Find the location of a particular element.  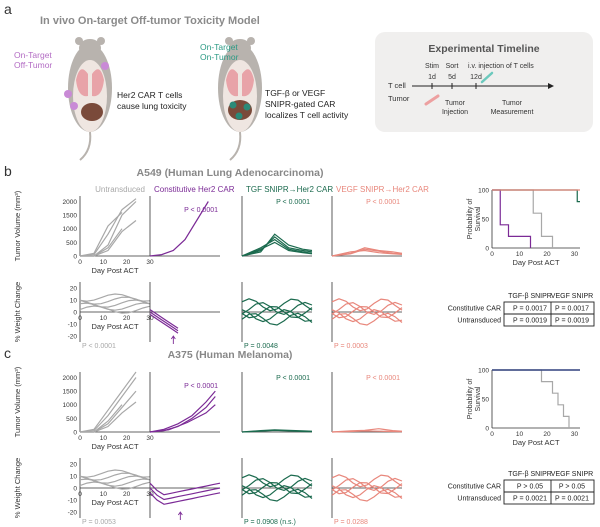

wt-tick-label: -20 is located at coordinates (73, 513).